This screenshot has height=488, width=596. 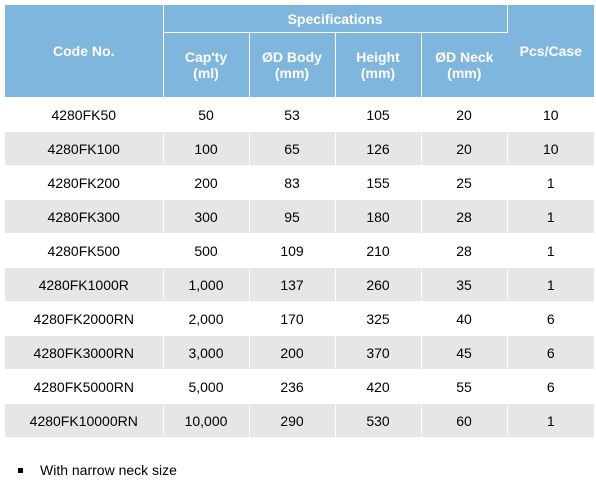 What do you see at coordinates (206, 386) in the screenshot?
I see `cell-capacity: 5,000` at bounding box center [206, 386].